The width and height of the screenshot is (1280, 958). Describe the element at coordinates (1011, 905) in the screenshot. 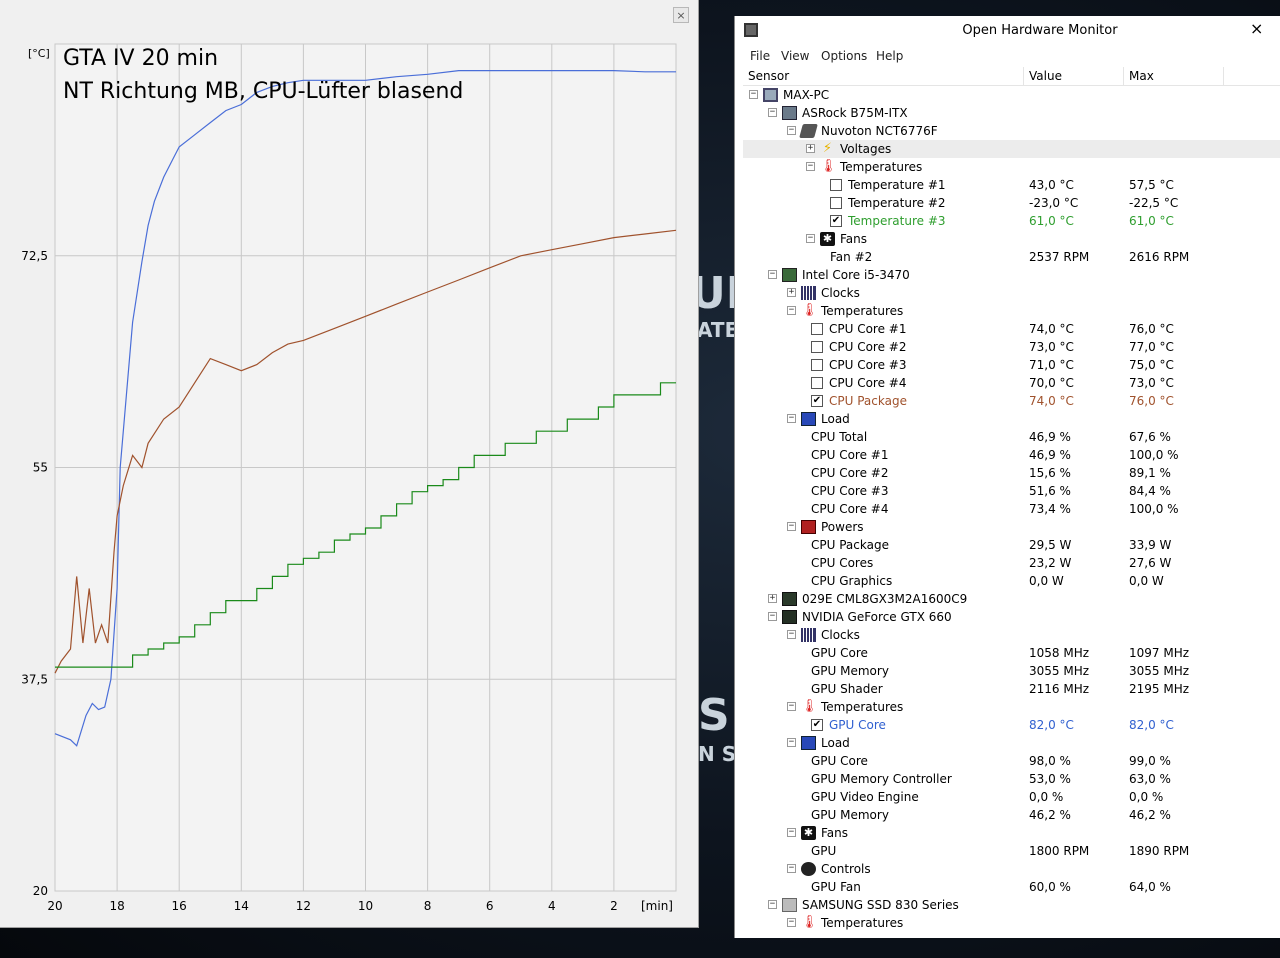

I see `sensor-row: − SAMSUNG SSD 830 Series` at that location.